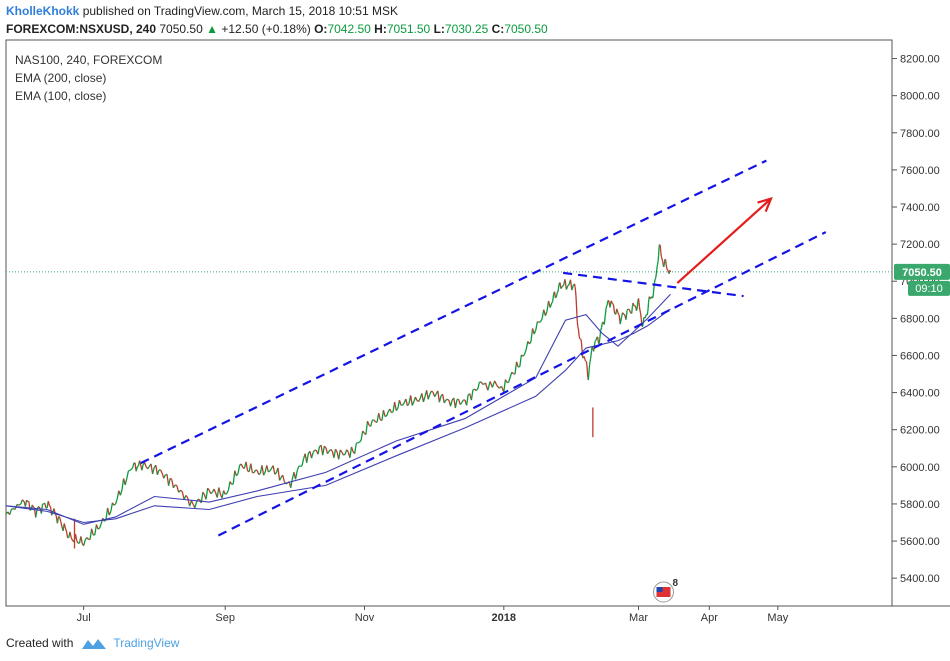 This screenshot has width=950, height=661. I want to click on legend-ema-200: EMA (200, close), so click(61, 78).